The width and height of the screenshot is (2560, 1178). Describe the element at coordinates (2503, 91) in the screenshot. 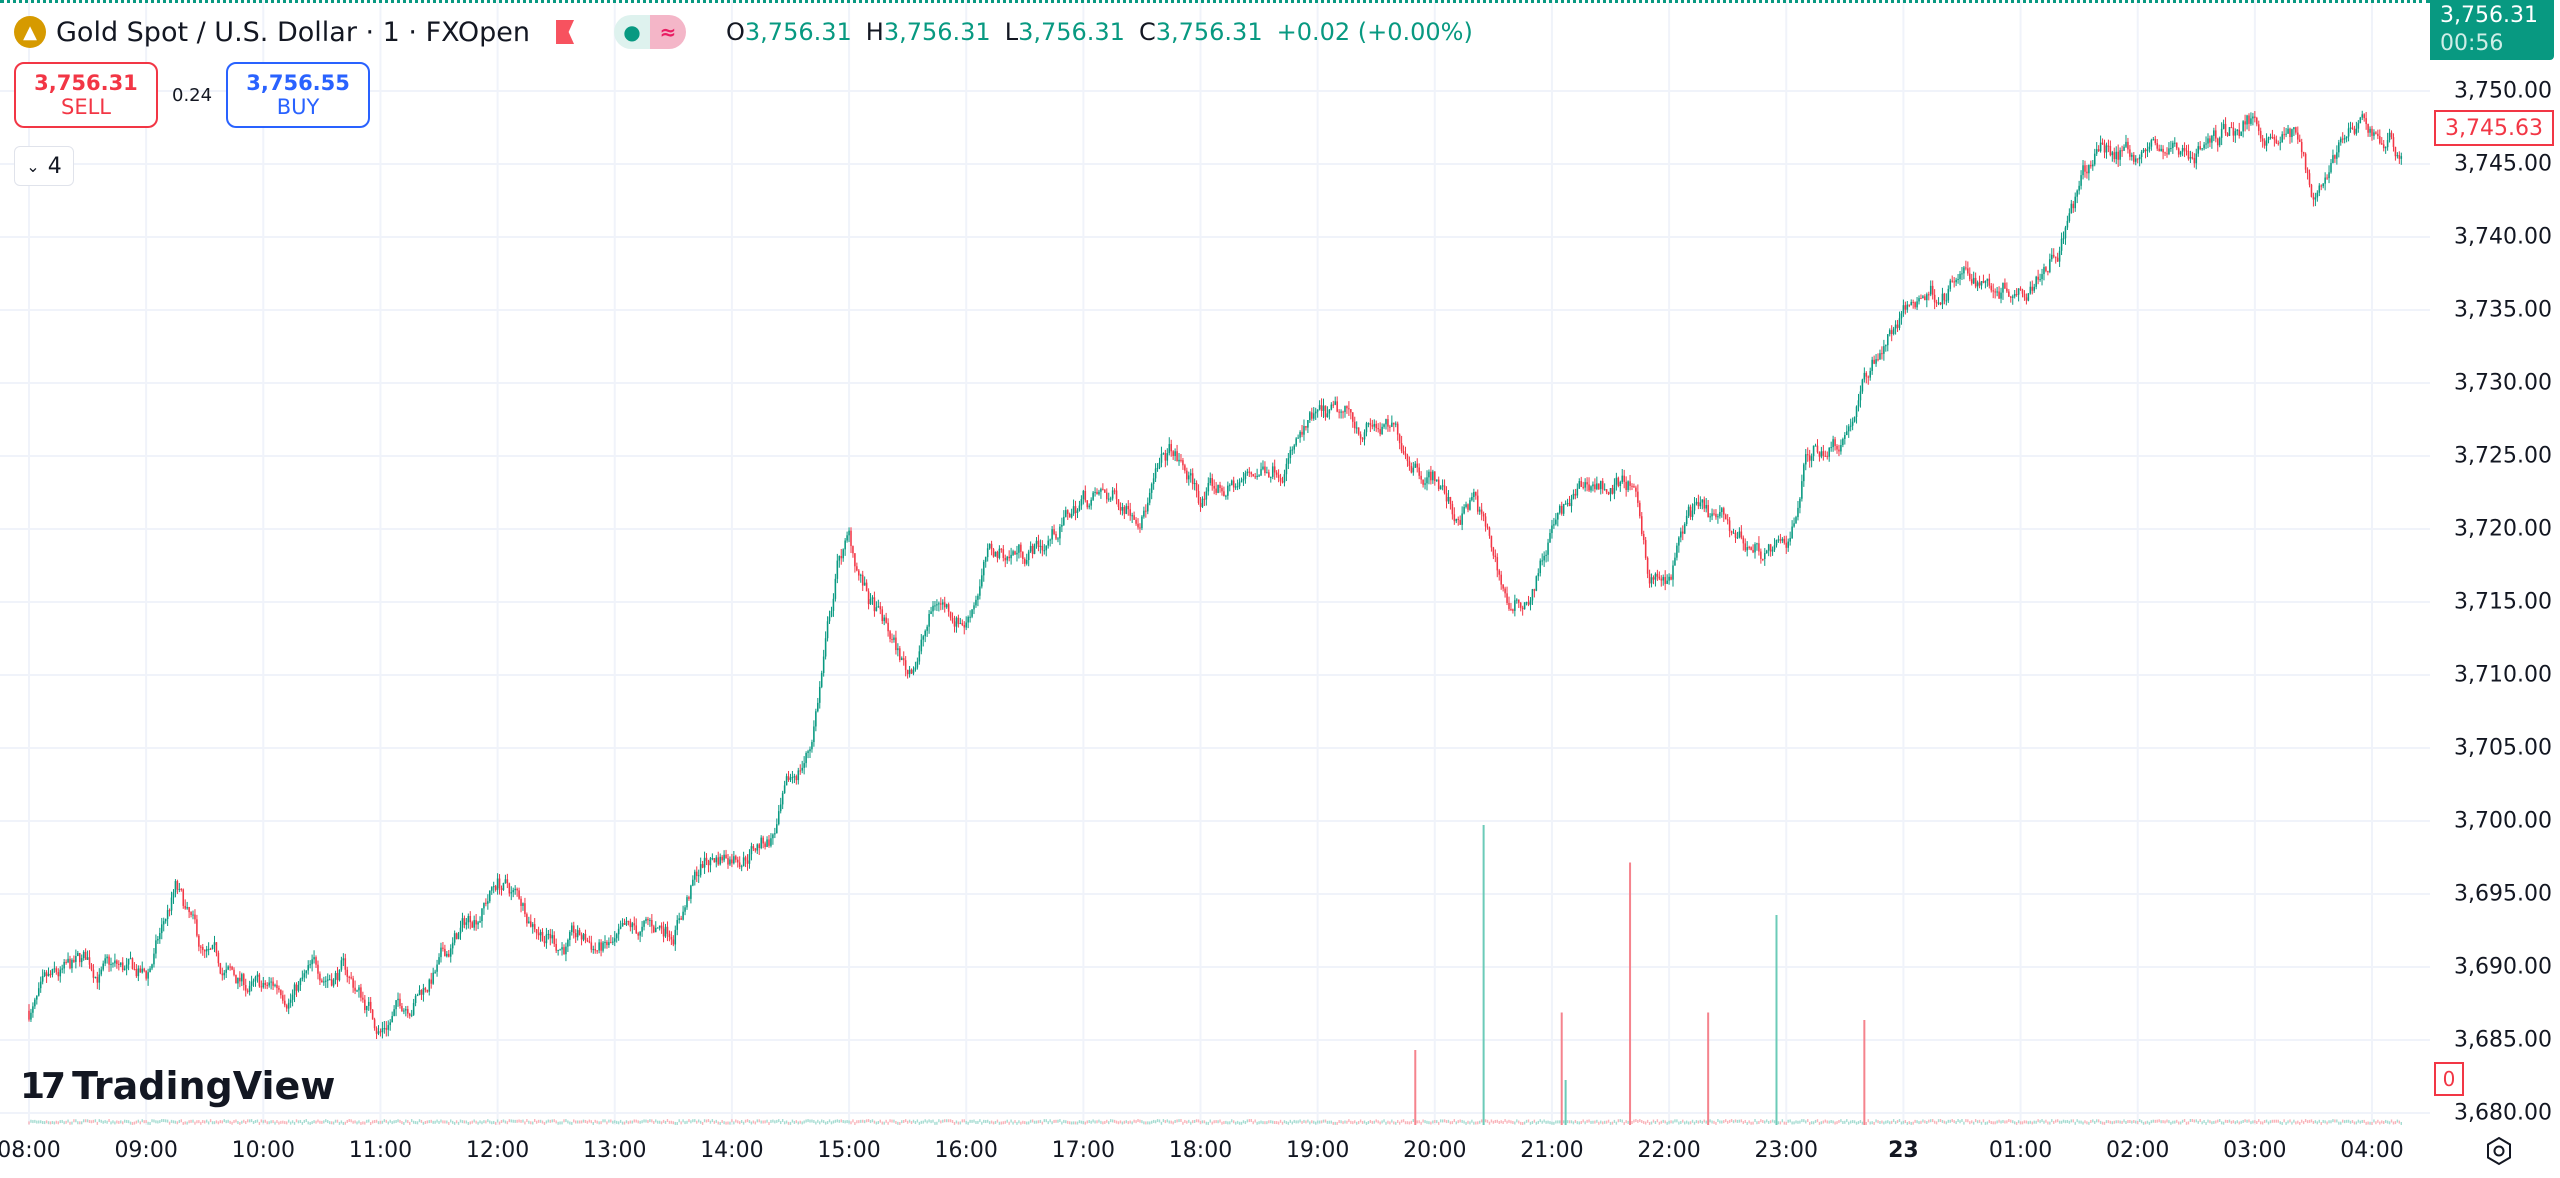

I see `price-label: 3,750.00` at that location.